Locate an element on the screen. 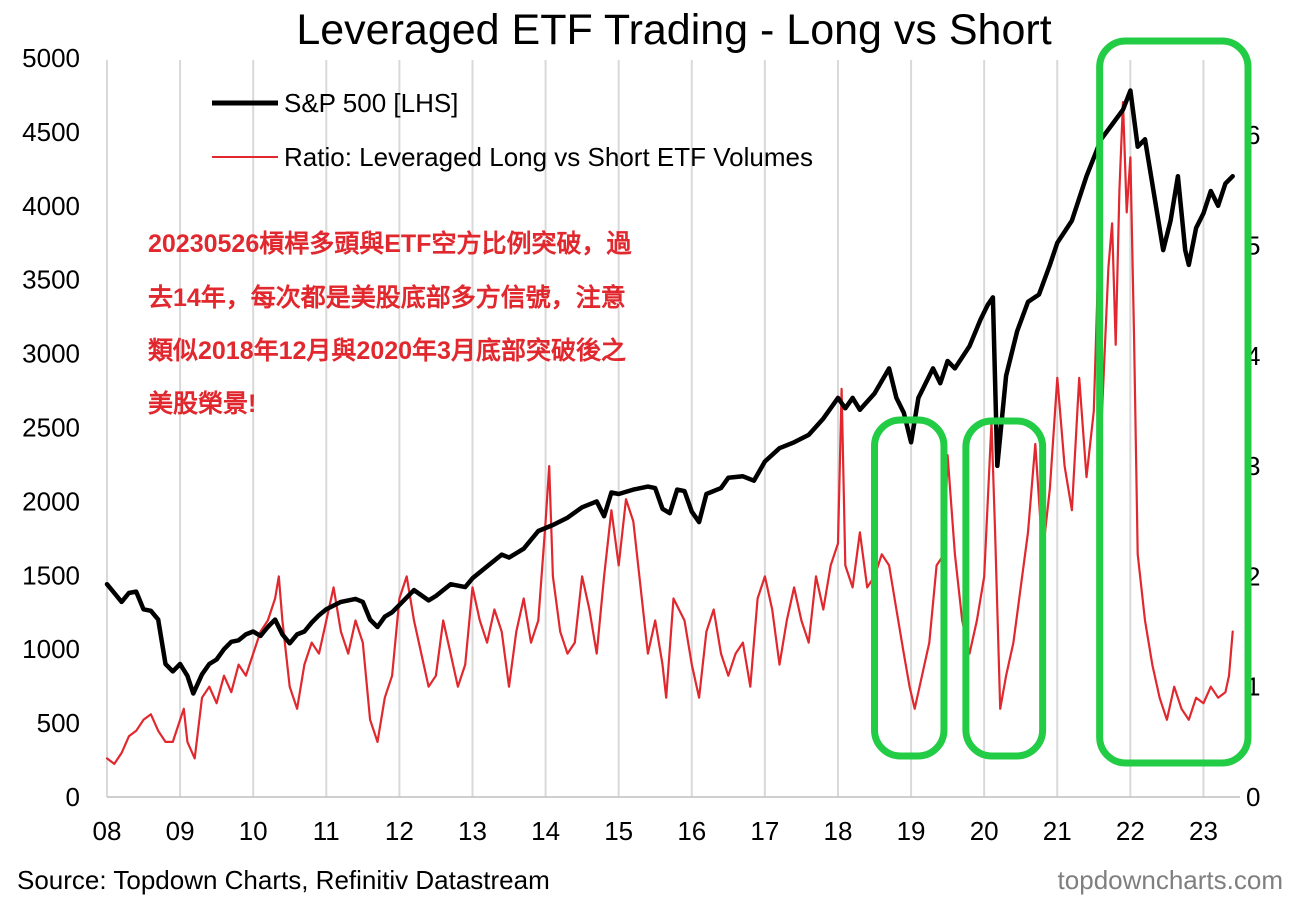 Image resolution: width=1305 pixels, height=902 pixels. x-tick-label: 08 is located at coordinates (107, 831).